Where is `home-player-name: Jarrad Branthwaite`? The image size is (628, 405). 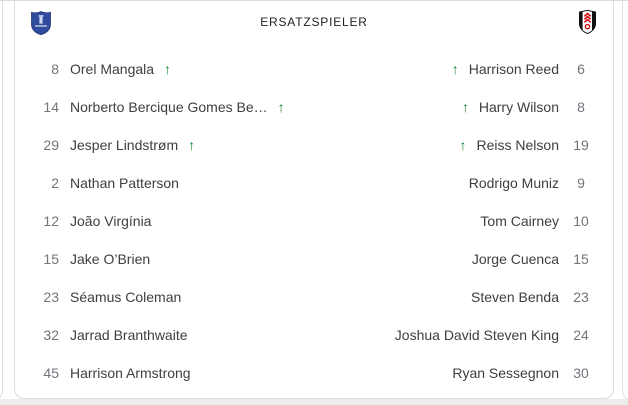
home-player-name: Jarrad Branthwaite is located at coordinates (129, 335).